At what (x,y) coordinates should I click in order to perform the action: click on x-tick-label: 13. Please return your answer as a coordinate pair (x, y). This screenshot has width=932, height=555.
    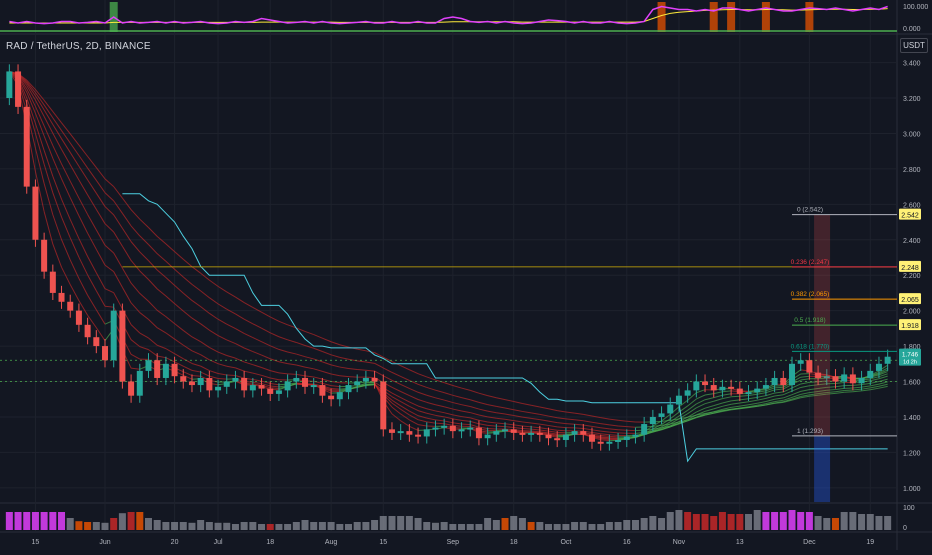
    Looking at the image, I should click on (740, 542).